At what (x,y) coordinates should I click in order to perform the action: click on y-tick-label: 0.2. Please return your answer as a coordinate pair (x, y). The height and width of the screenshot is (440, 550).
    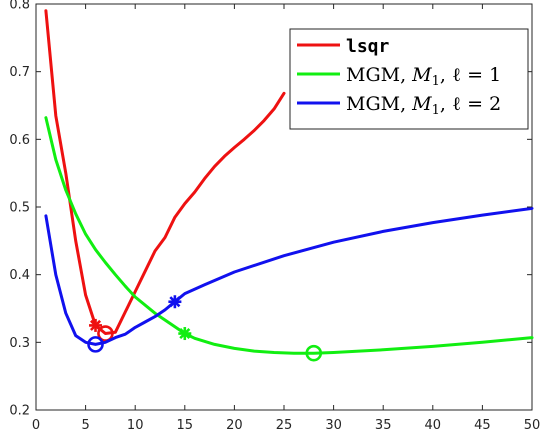
    Looking at the image, I should click on (19, 411).